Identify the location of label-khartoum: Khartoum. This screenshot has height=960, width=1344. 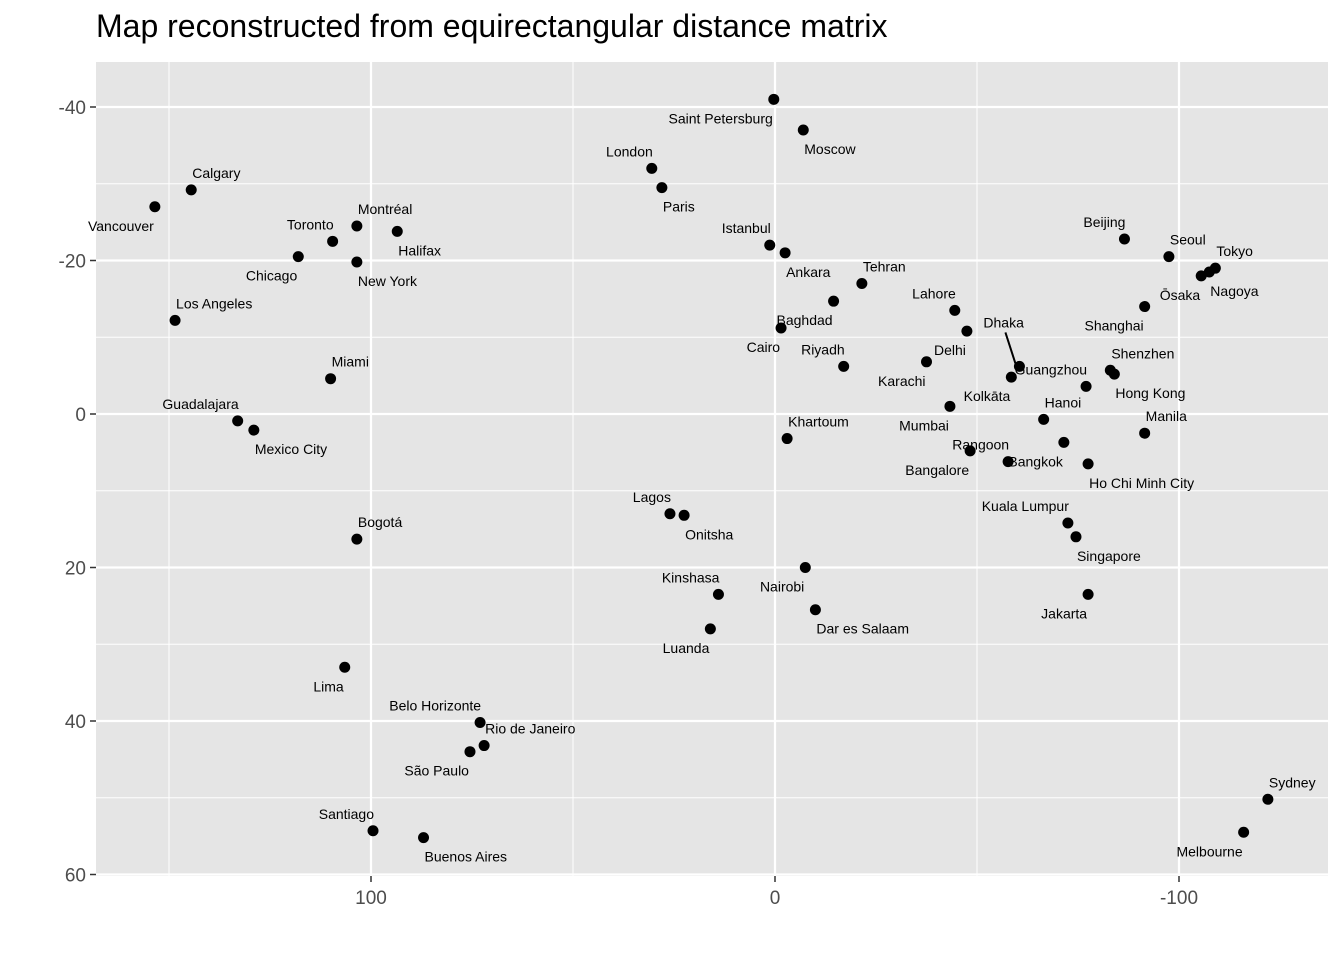
(818, 422).